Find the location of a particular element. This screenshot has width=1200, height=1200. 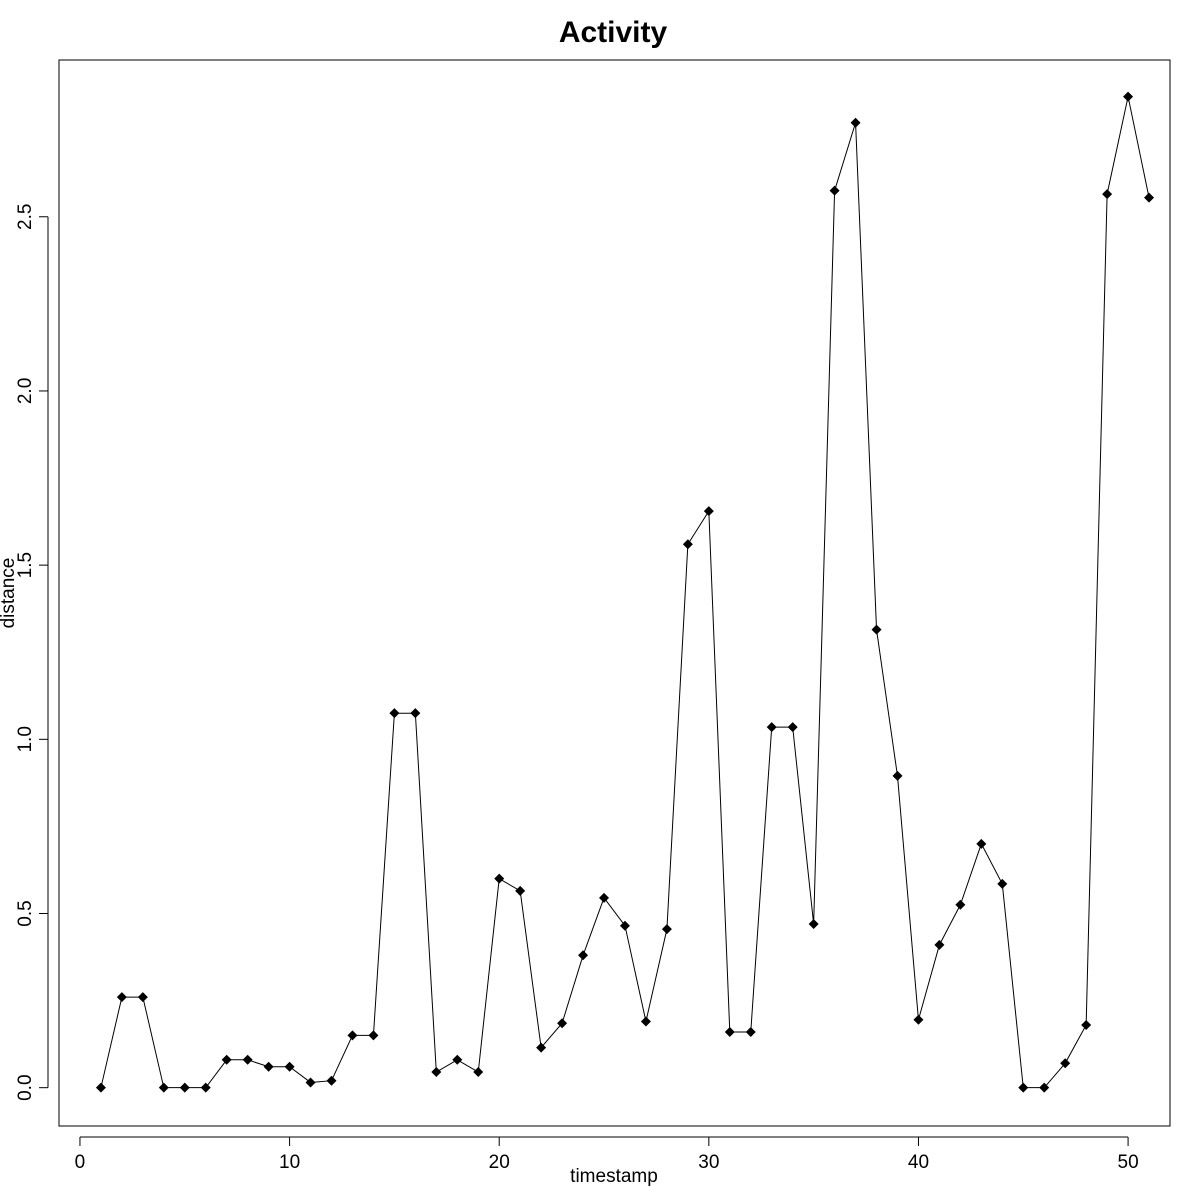

x-tick-label: 30 is located at coordinates (708, 1162).